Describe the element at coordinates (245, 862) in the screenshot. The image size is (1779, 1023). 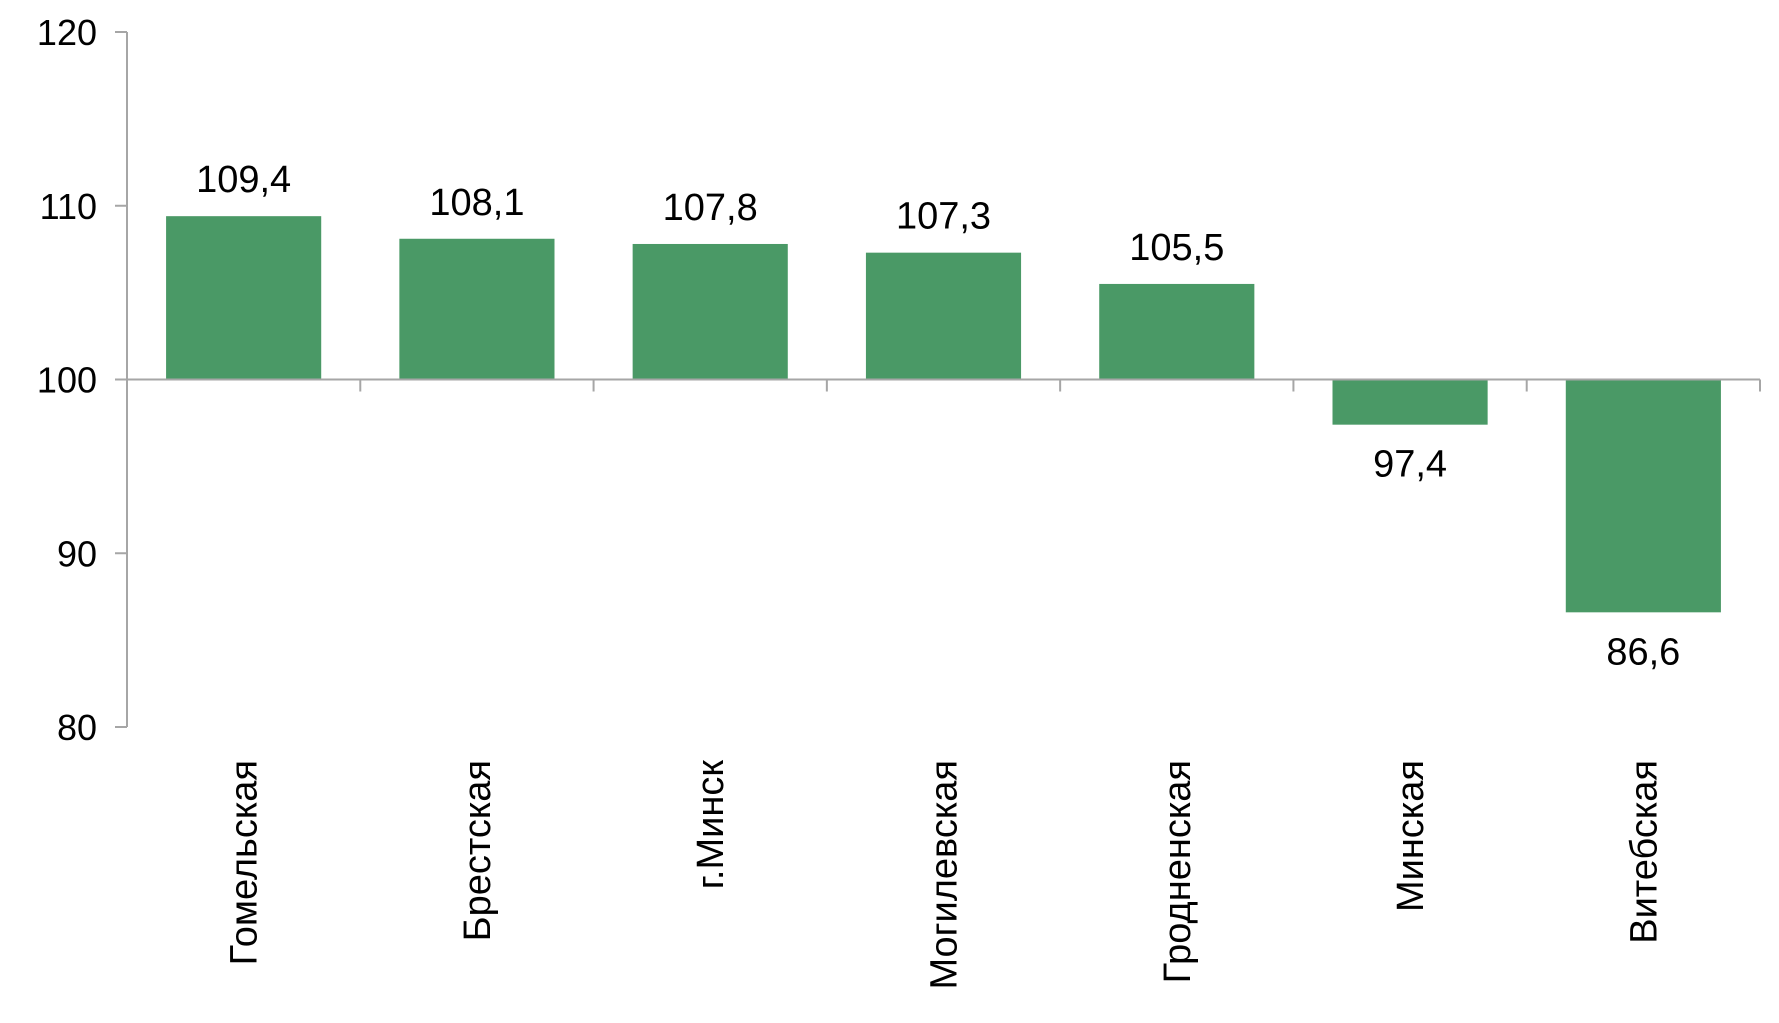
I see `category-label-1: Гомельская` at that location.